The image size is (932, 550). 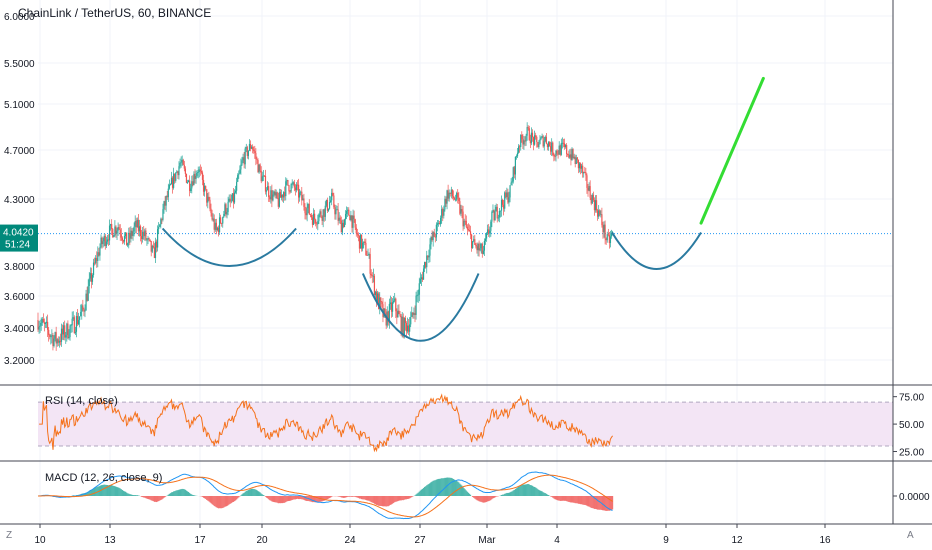 I want to click on rsi-label: RSI (14, close), so click(x=81, y=401).